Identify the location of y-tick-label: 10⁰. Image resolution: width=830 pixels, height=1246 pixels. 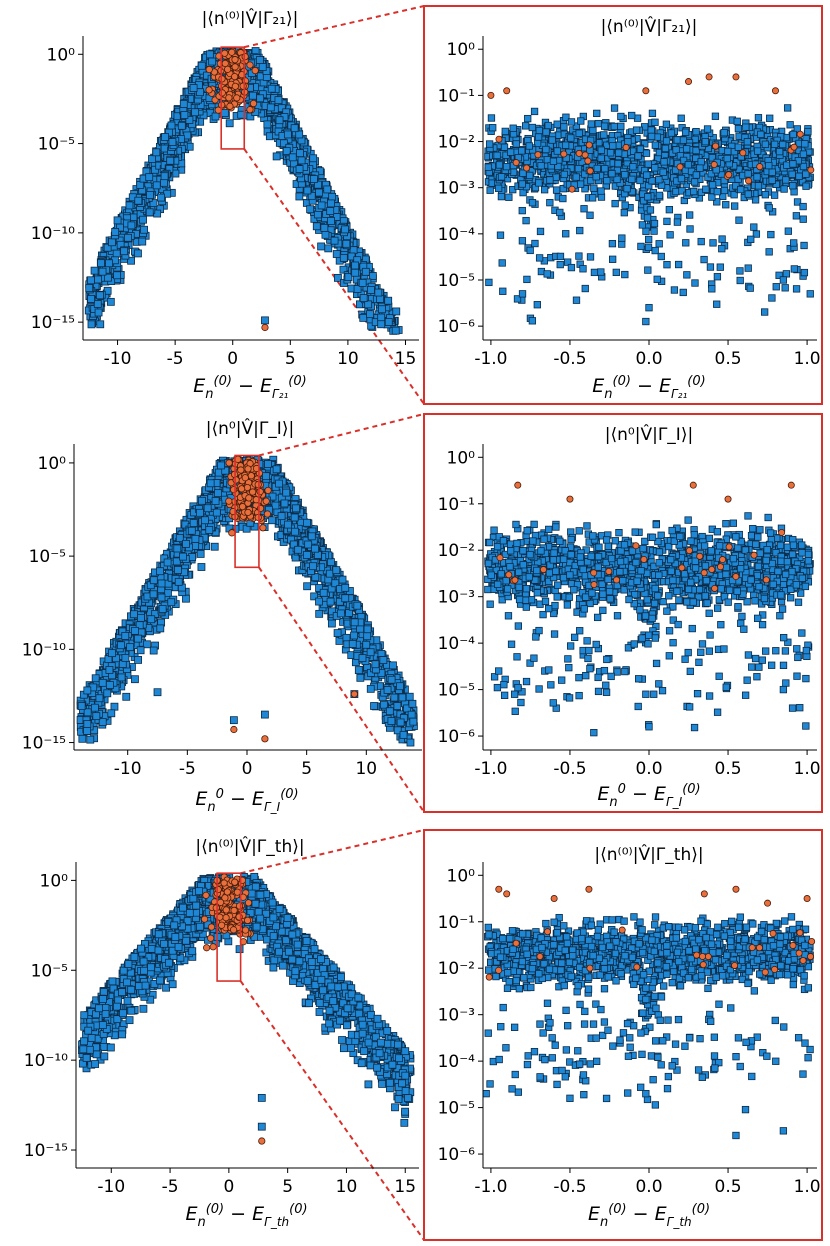
(461, 50).